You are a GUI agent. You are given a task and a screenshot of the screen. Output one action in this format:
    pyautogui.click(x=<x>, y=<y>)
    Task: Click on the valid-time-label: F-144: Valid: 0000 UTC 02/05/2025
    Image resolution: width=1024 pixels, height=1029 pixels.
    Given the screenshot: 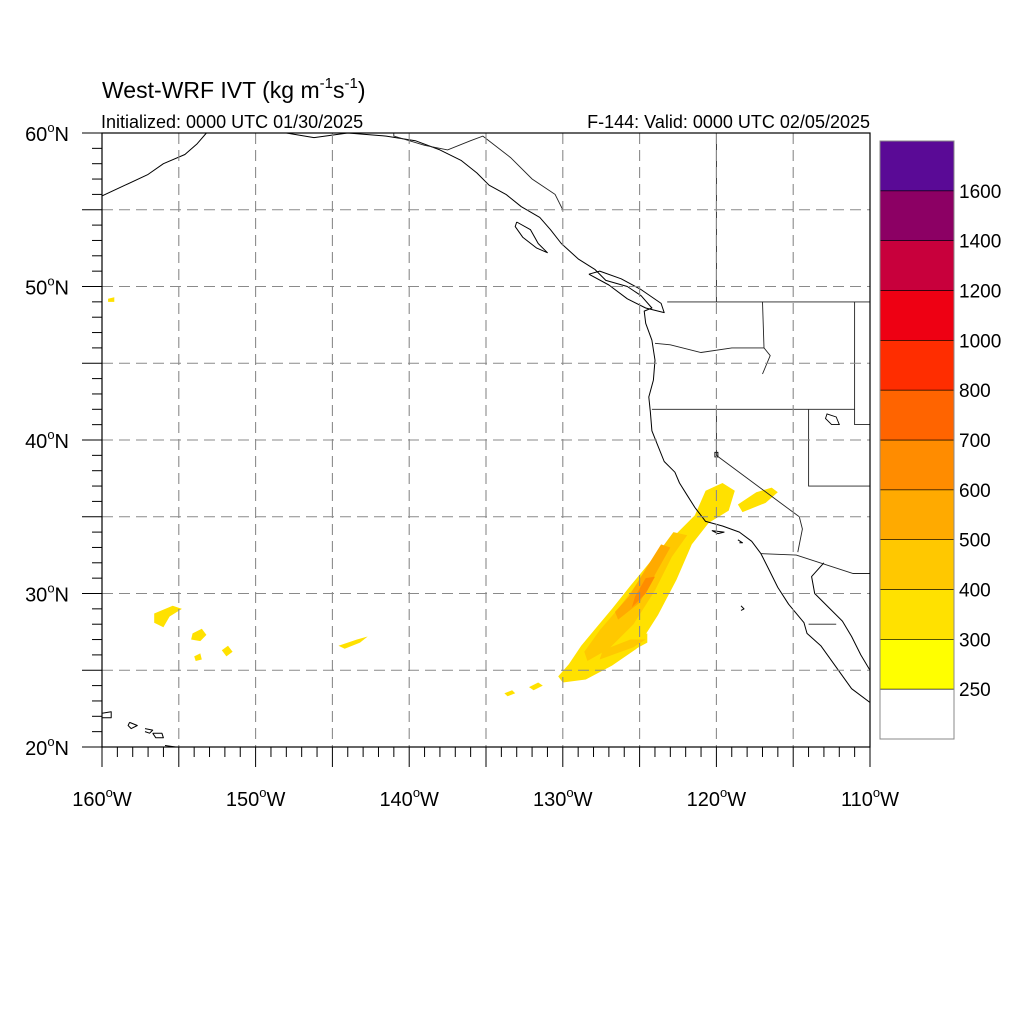 What is the action you would take?
    pyautogui.click(x=728, y=122)
    